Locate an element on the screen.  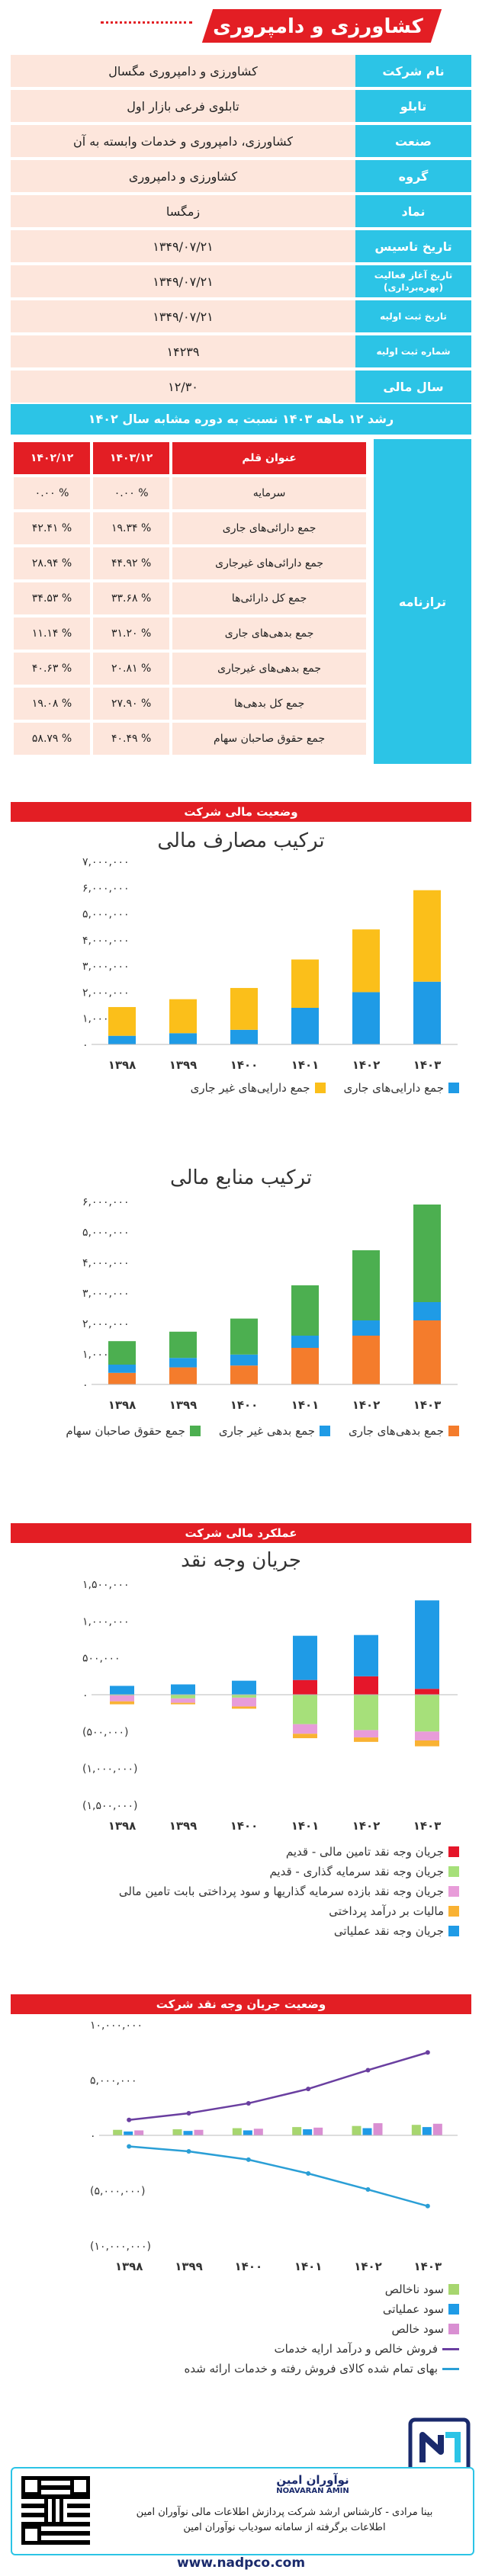
info-value: ۱۳۴۹/۰۷/۲۱ is located at coordinates (183, 246).